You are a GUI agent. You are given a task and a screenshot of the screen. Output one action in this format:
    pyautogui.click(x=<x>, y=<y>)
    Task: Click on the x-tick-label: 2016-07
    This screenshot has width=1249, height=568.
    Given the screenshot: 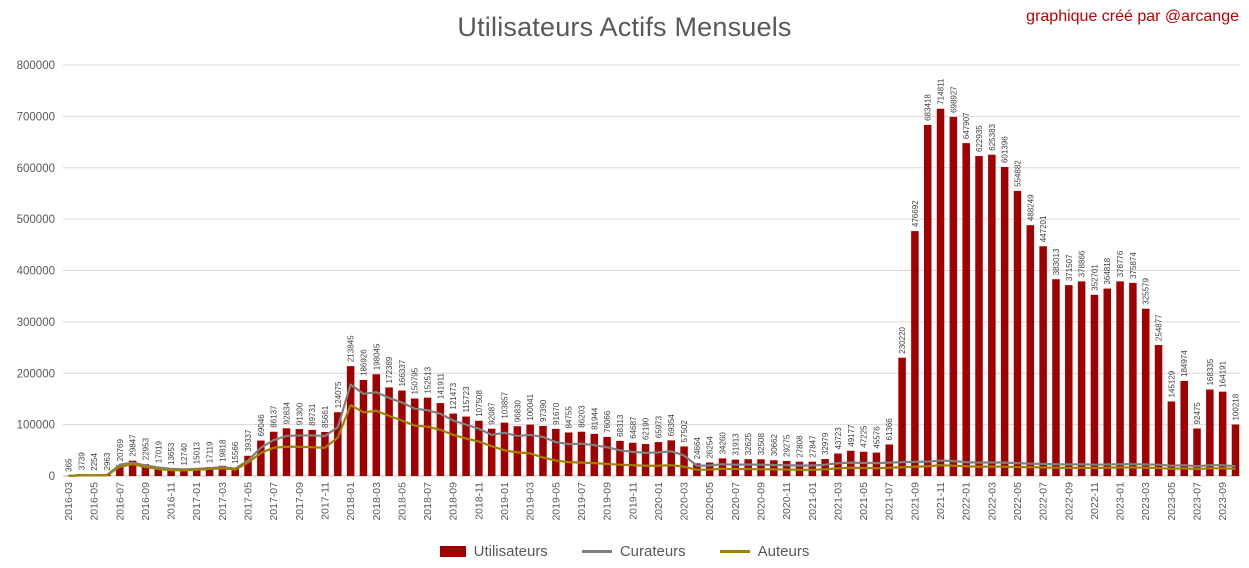 What is the action you would take?
    pyautogui.click(x=120, y=501)
    